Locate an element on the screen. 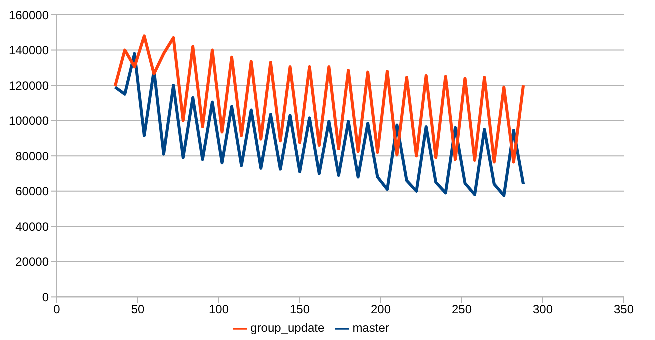  y-tick-label: 140000 is located at coordinates (29, 51).